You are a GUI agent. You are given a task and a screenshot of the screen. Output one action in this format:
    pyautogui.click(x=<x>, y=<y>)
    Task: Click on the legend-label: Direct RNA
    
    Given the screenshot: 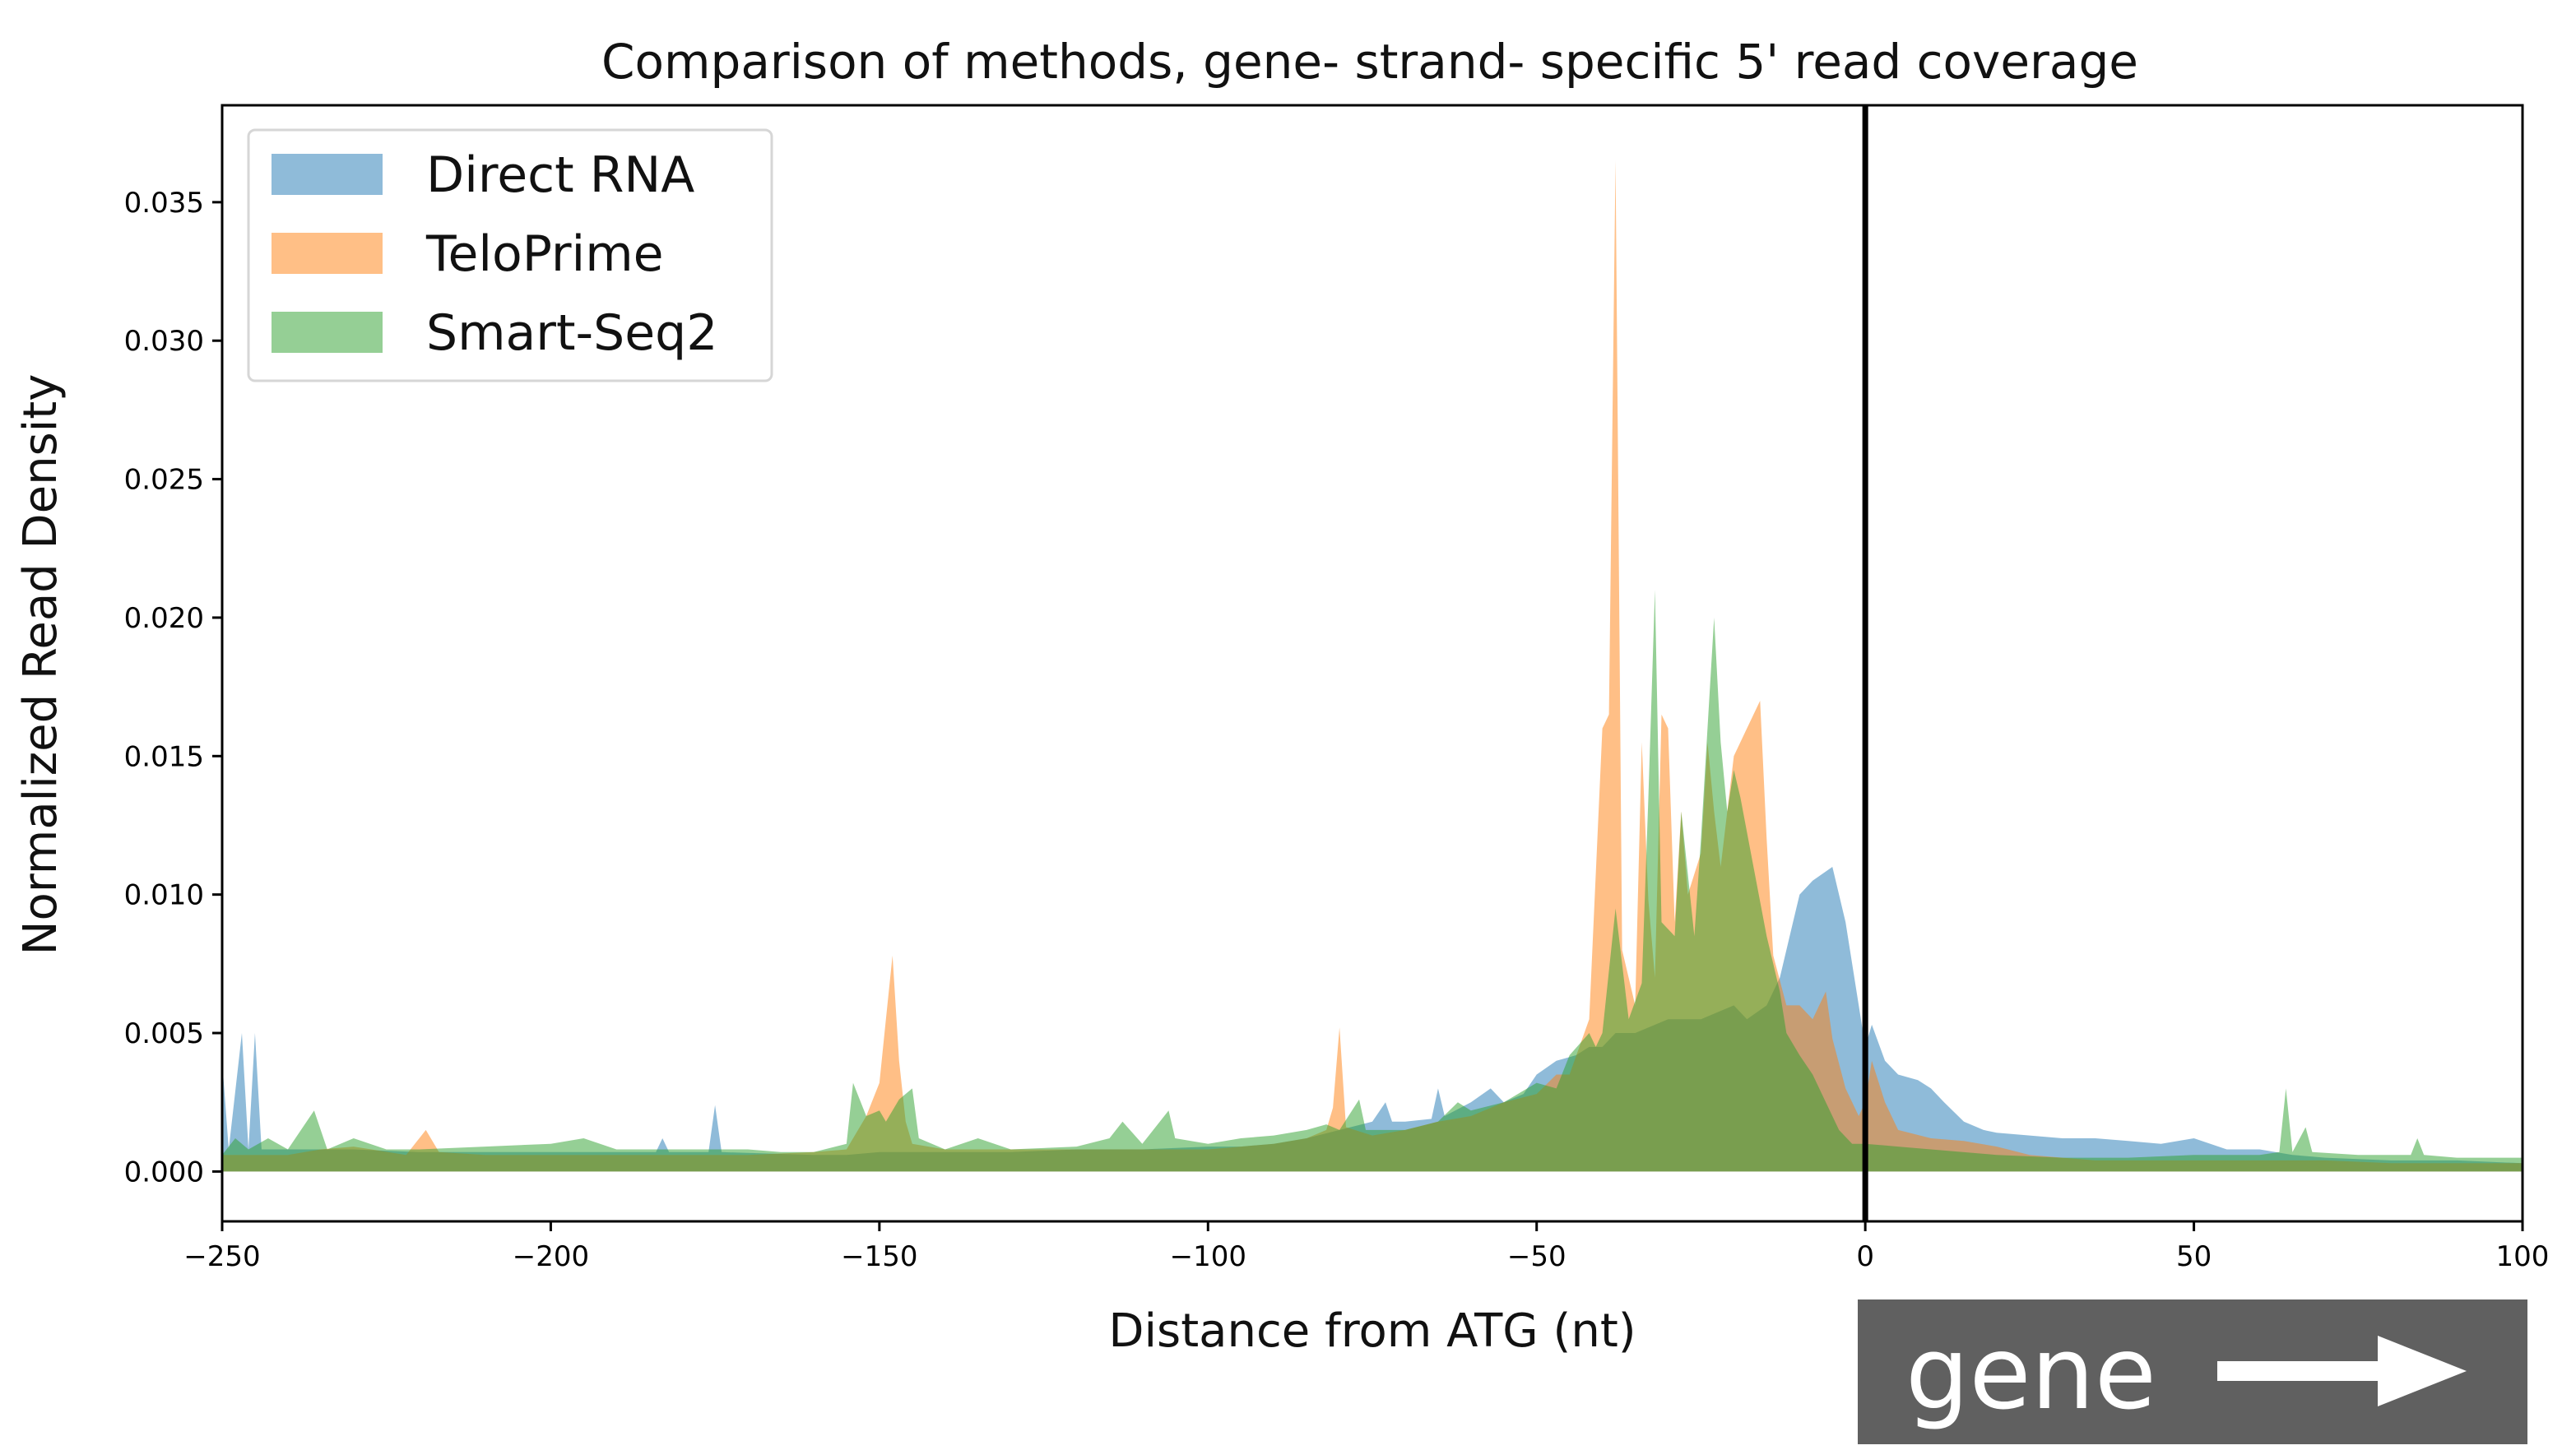 What is the action you would take?
    pyautogui.click(x=560, y=175)
    